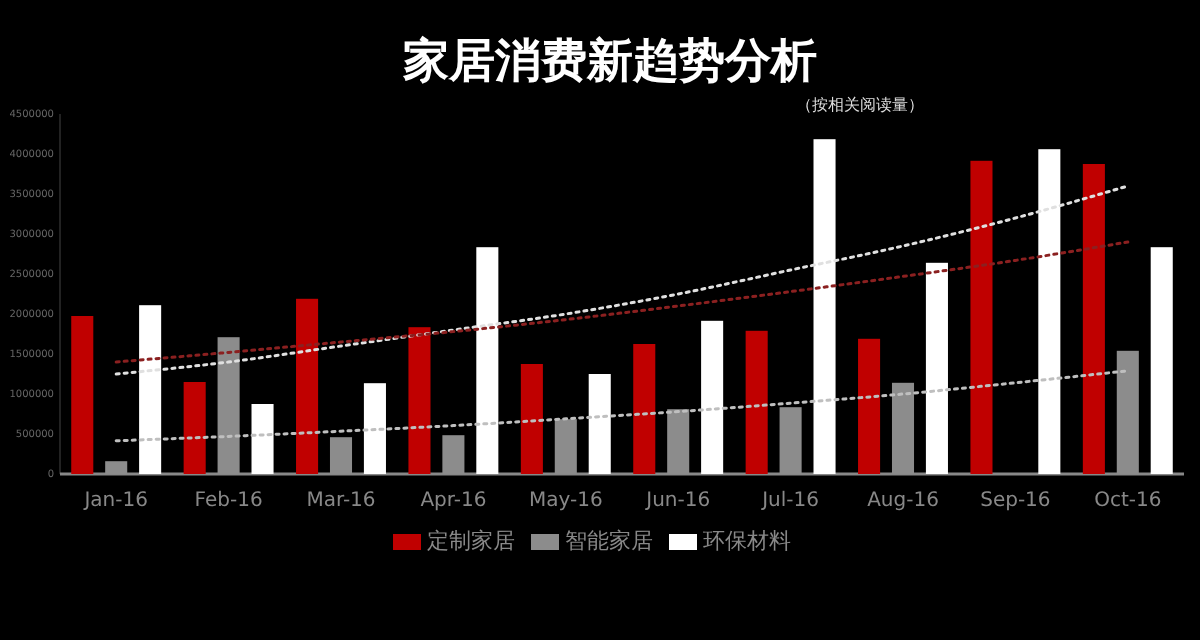  Describe the element at coordinates (228, 501) in the screenshot. I see `x-tick-label: Feb-16` at that location.